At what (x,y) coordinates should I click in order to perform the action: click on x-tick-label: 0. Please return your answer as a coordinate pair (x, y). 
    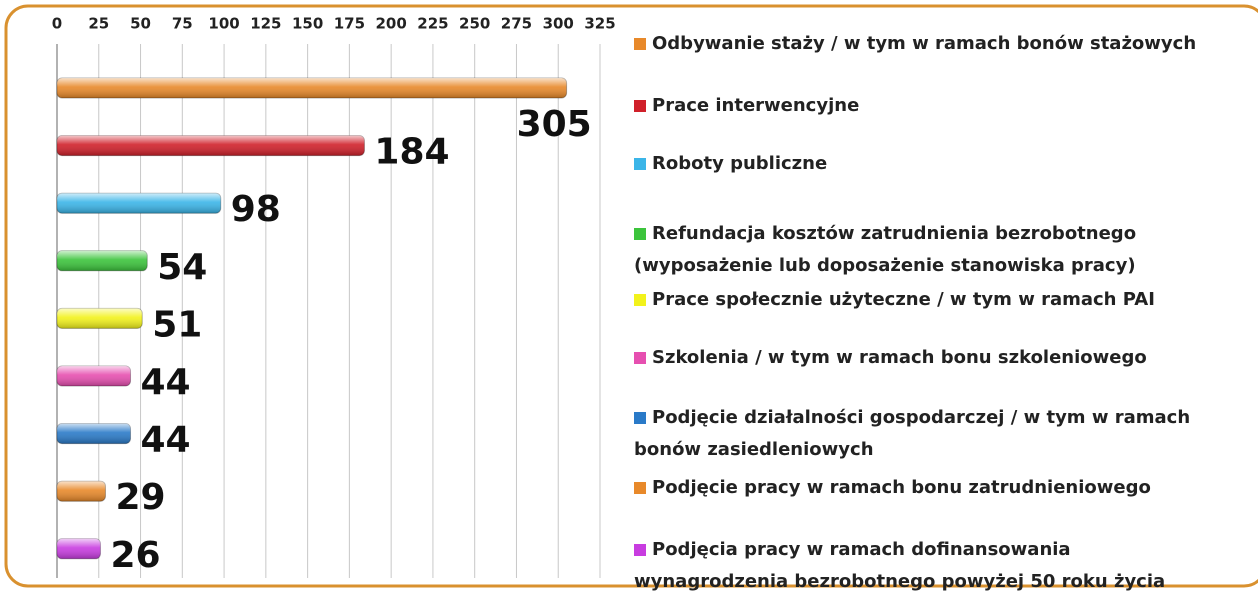
    Looking at the image, I should click on (57, 24).